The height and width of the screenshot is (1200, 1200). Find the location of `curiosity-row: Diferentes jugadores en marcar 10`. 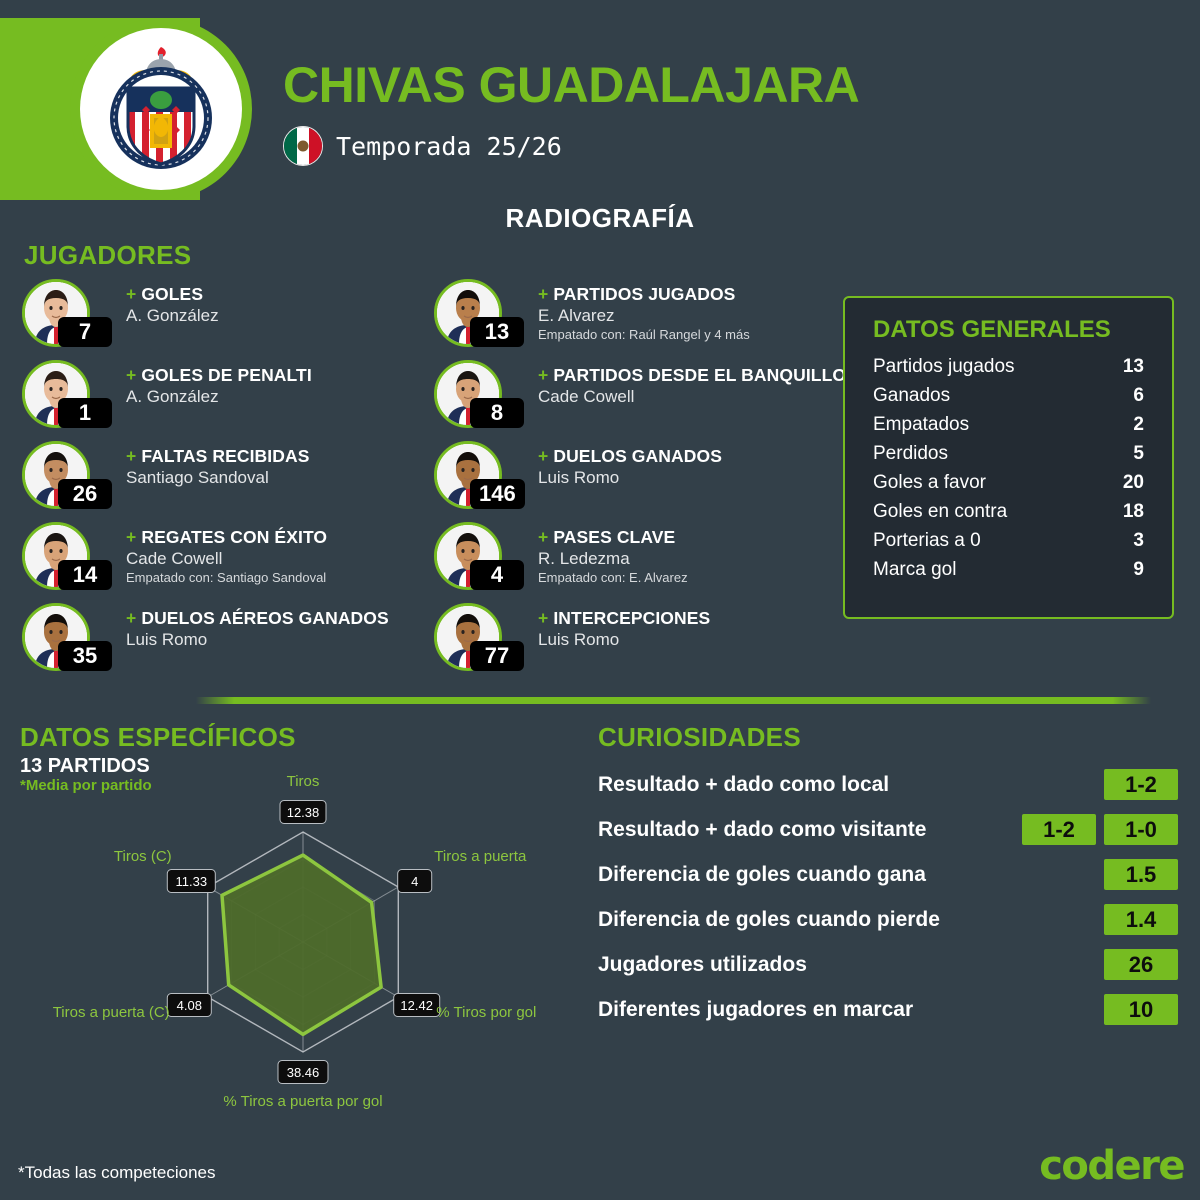

curiosity-row: Diferentes jugadores en marcar 10 is located at coordinates (888, 1009).